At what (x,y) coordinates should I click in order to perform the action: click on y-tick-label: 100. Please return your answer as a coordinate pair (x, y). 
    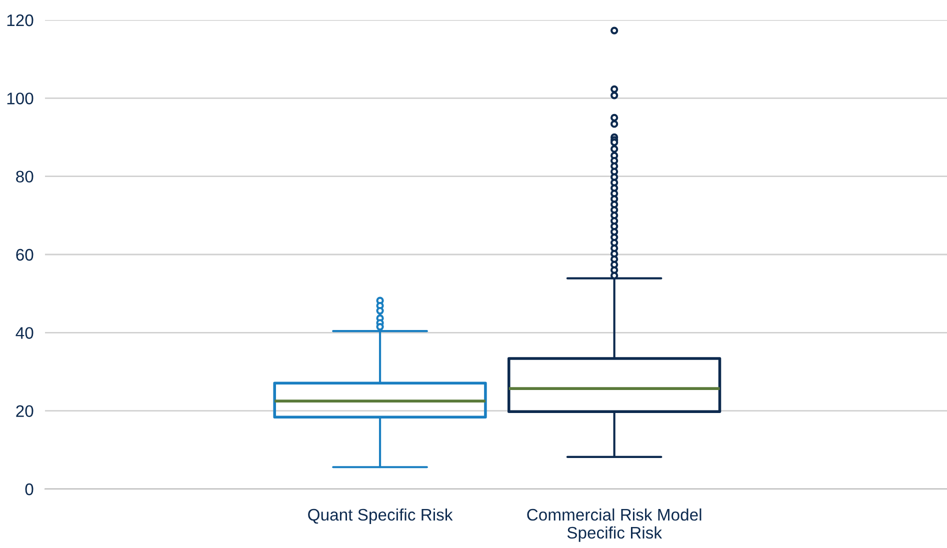
    Looking at the image, I should click on (20, 98).